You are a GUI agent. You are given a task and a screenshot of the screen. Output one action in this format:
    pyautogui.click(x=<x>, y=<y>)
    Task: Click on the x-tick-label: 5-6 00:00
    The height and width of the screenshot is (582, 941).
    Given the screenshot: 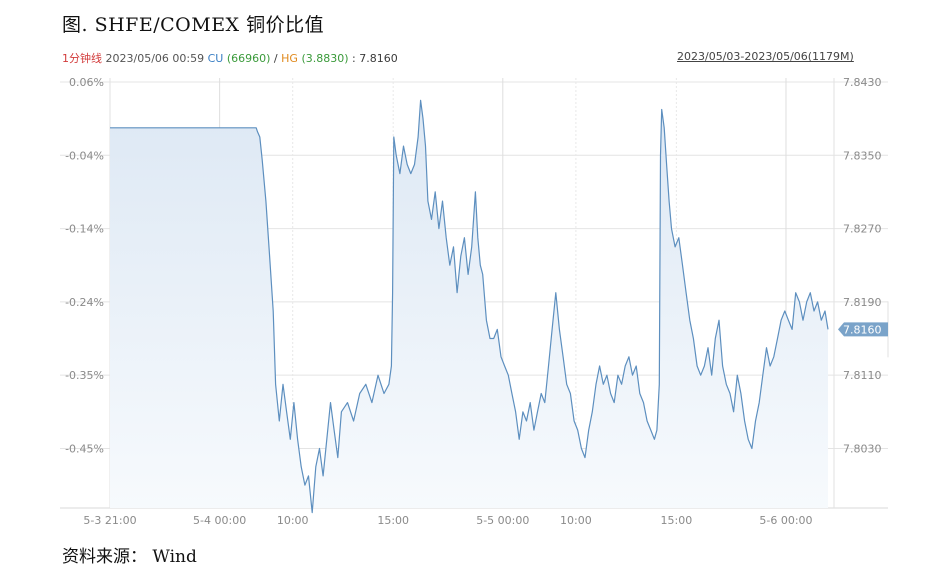 What is the action you would take?
    pyautogui.click(x=785, y=520)
    